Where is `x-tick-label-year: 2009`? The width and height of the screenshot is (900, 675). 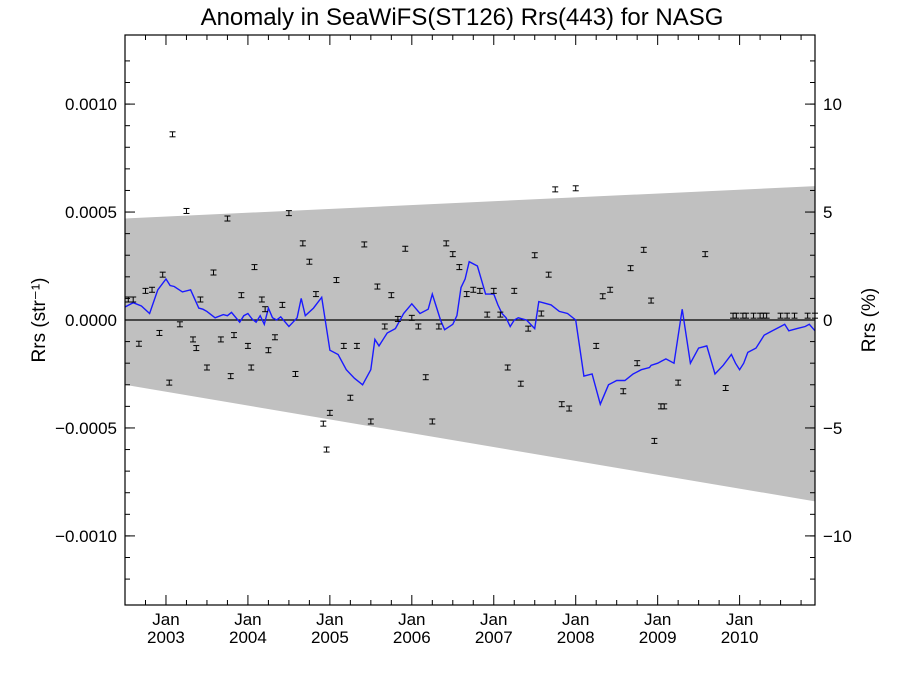 x-tick-label-year: 2009 is located at coordinates (658, 637).